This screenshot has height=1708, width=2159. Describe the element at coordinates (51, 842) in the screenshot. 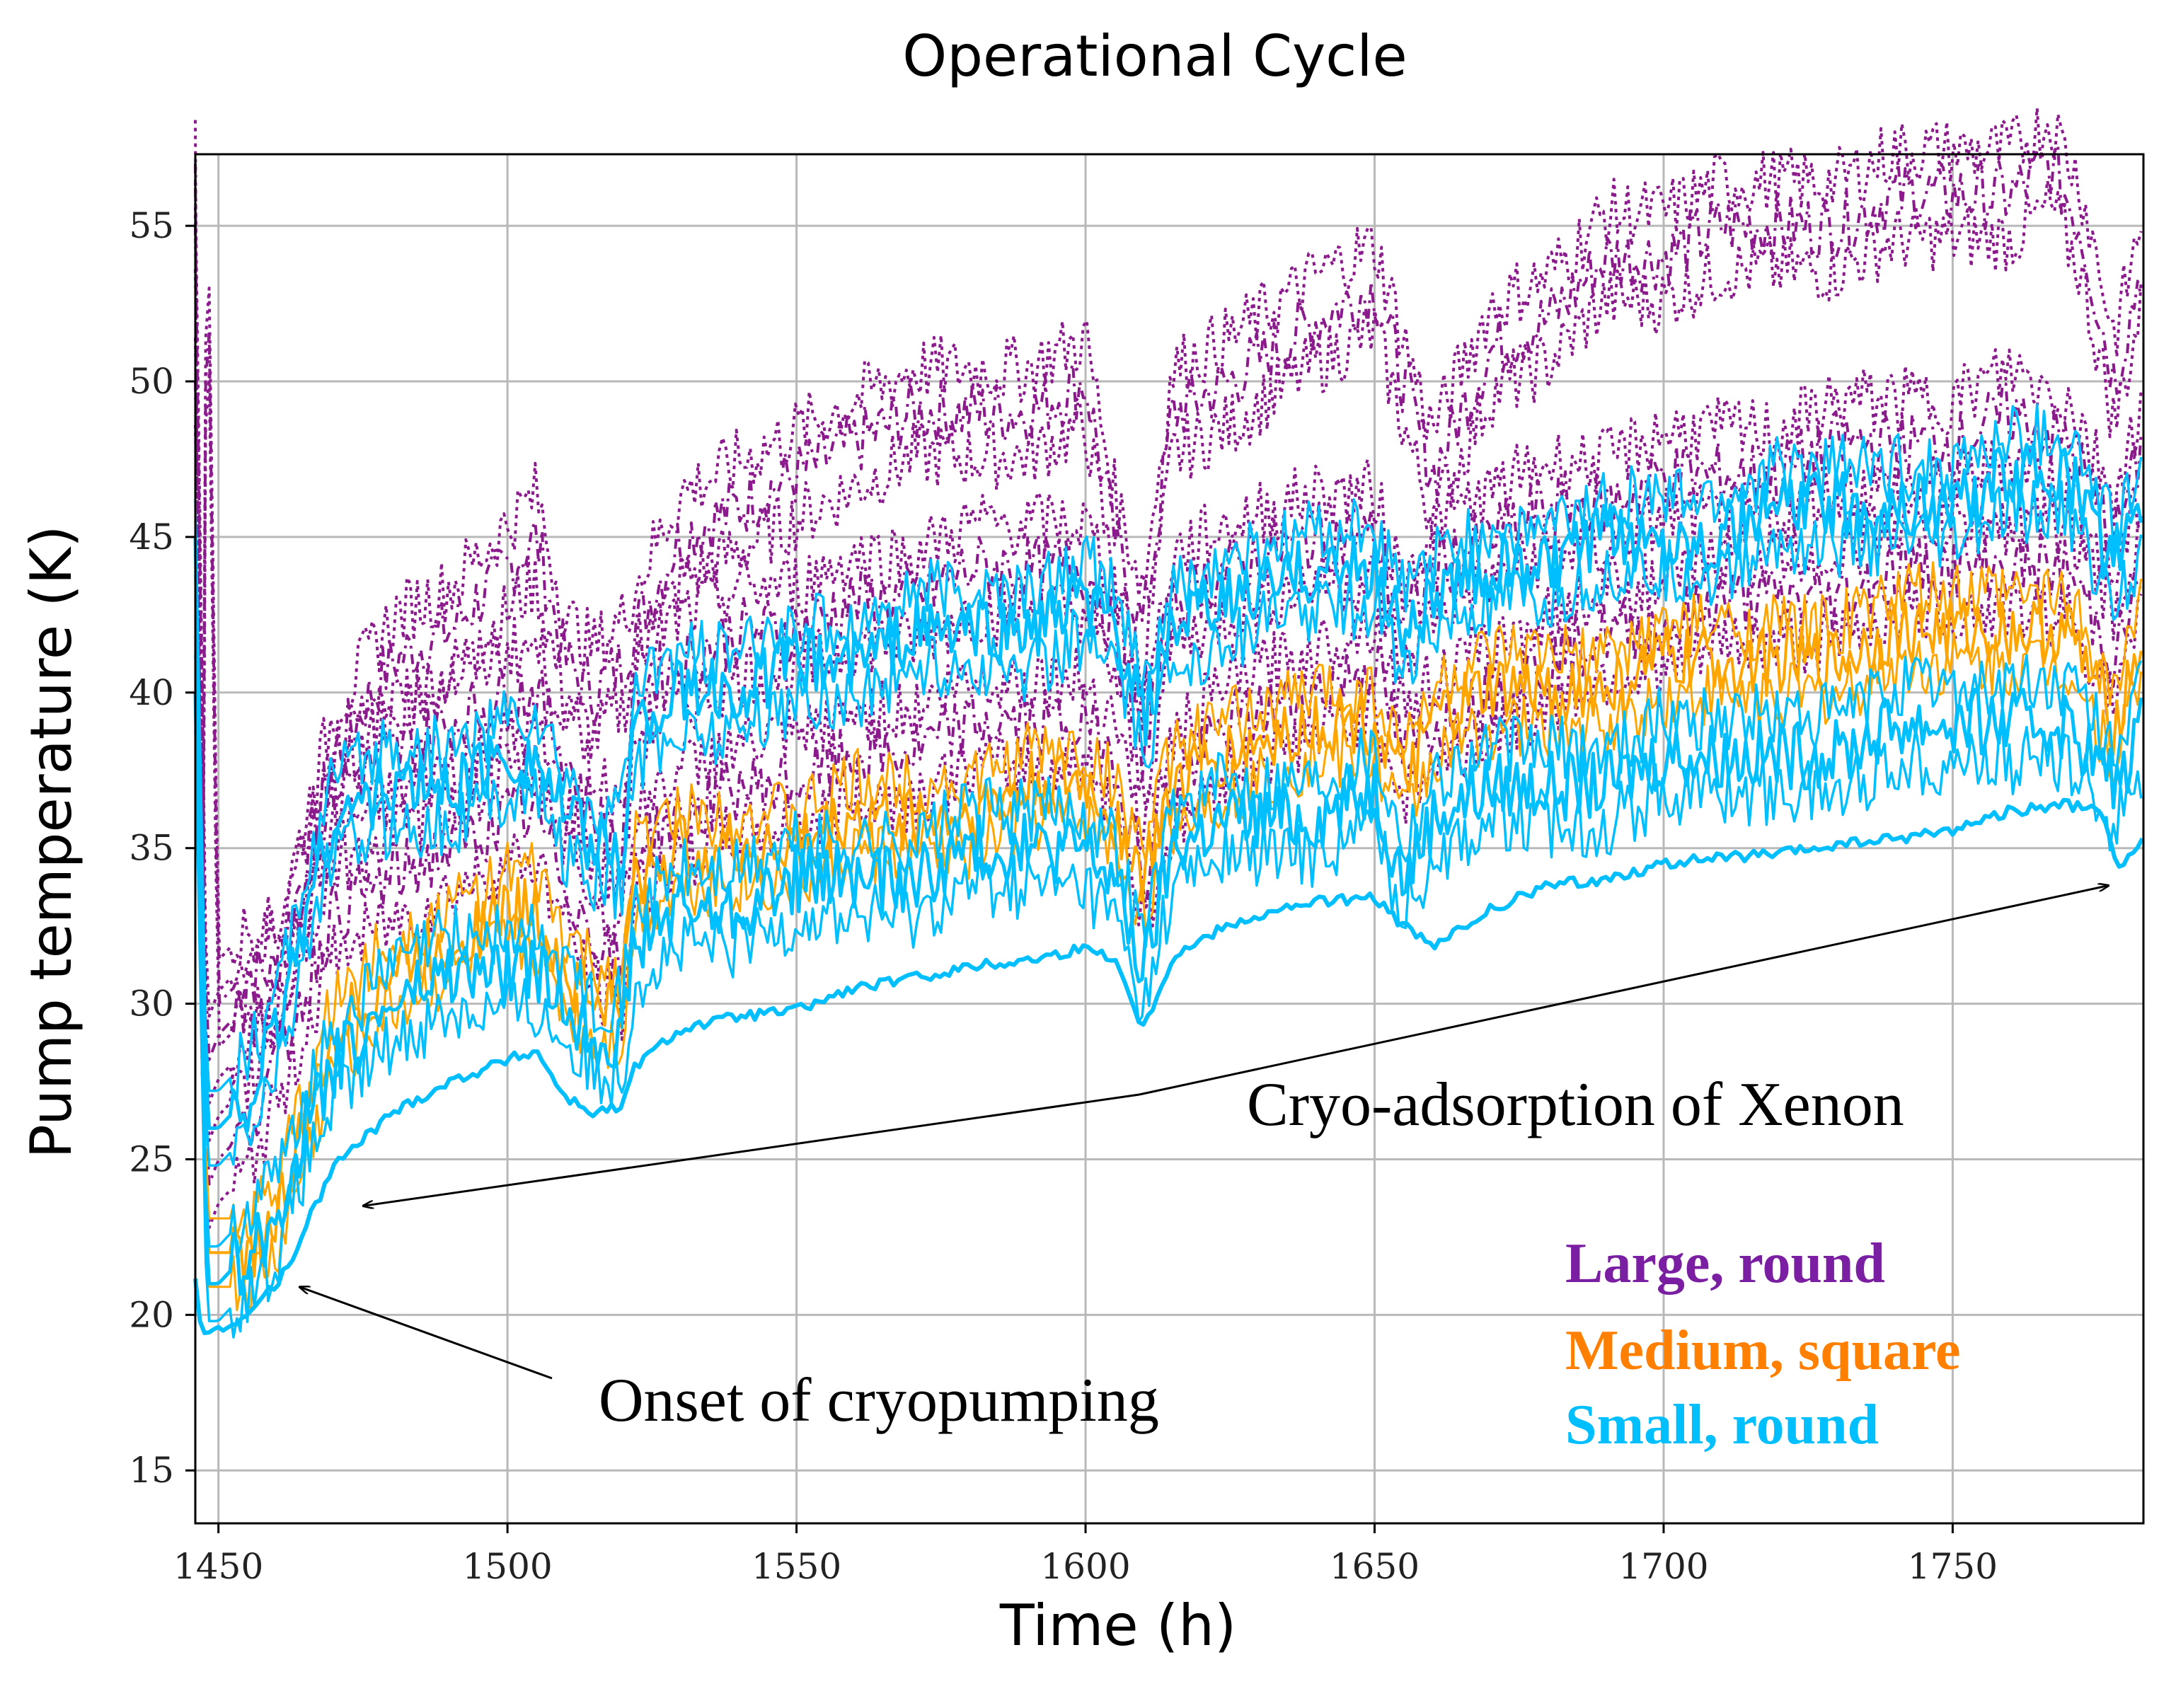

I see `y-axis-label: Pump temperature (K)` at that location.